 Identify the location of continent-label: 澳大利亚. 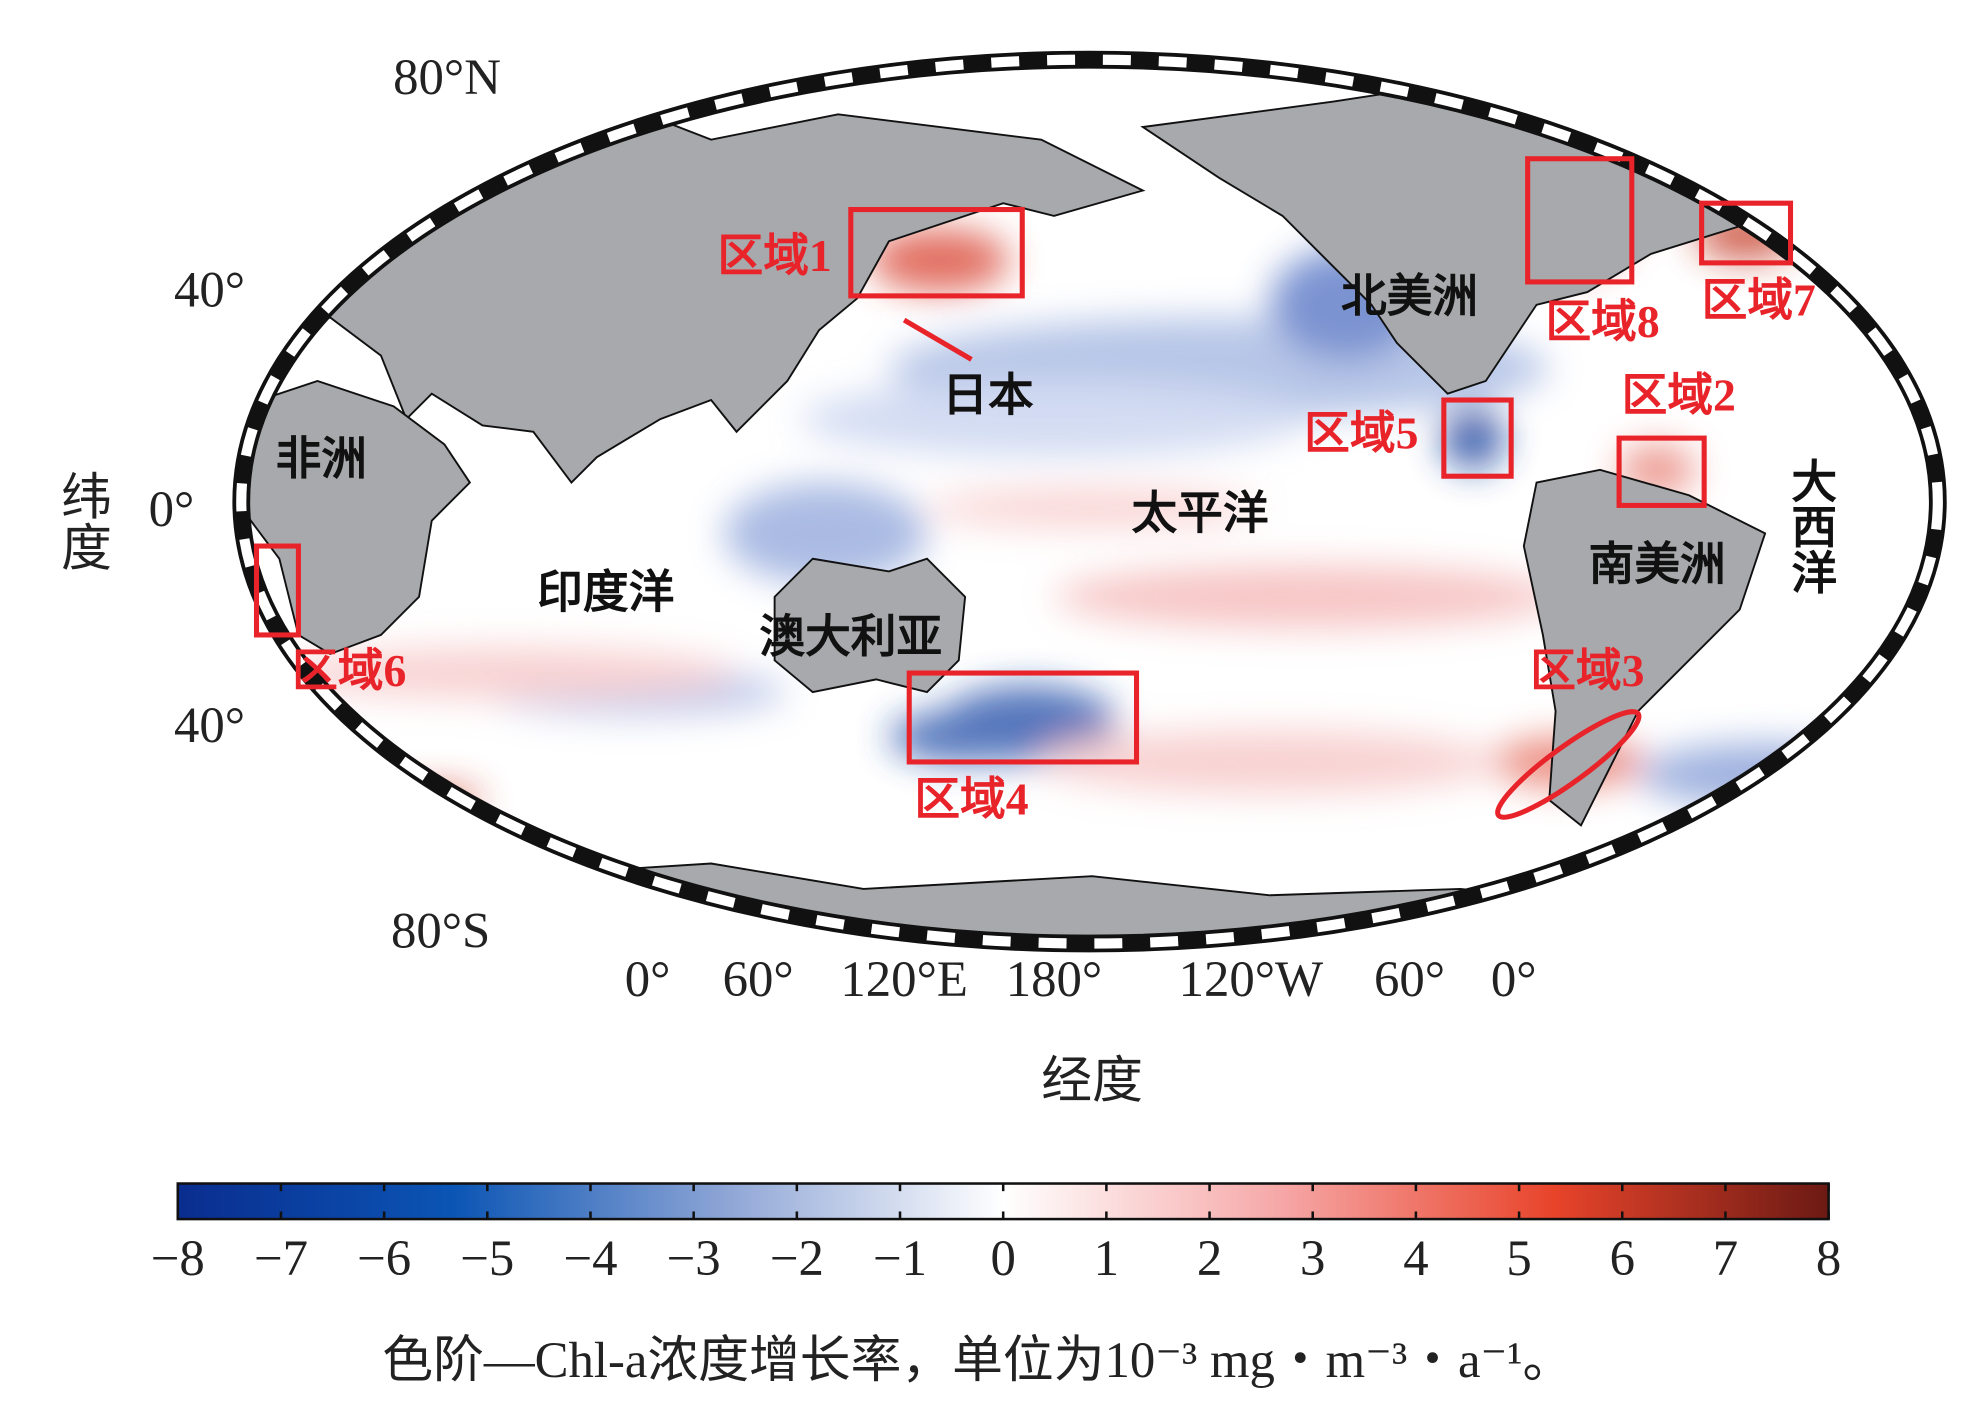
(850, 636).